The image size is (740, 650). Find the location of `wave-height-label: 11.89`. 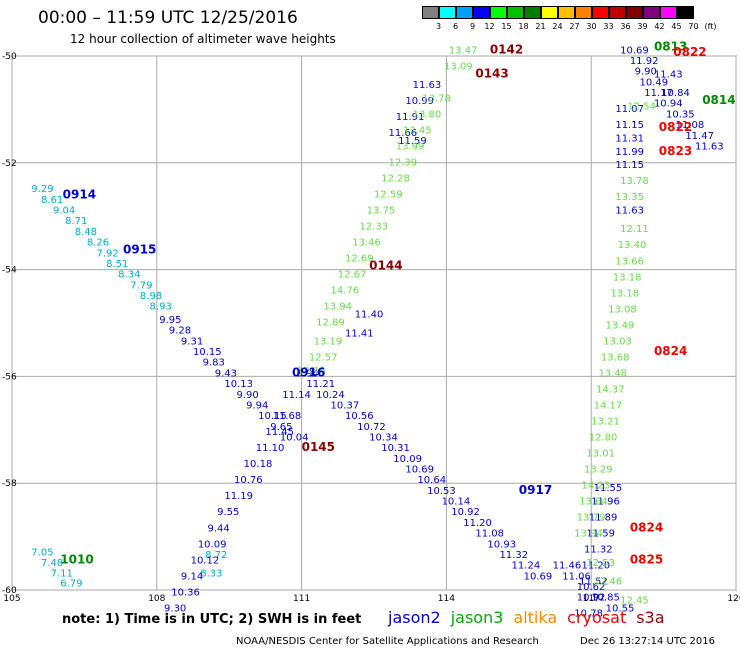

wave-height-label: 11.89 is located at coordinates (603, 518).